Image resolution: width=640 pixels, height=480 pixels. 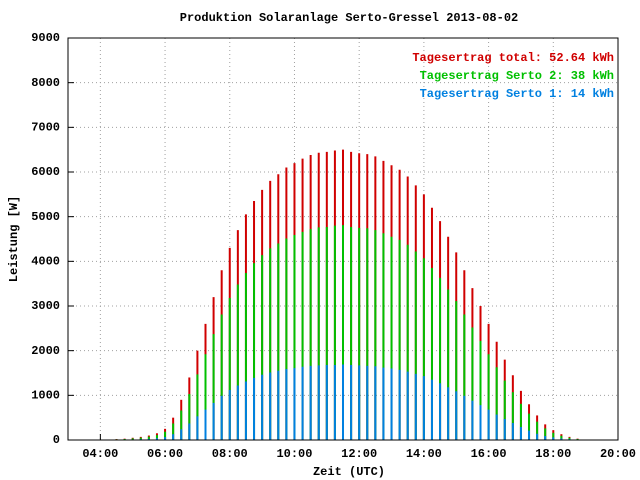 I want to click on x-tick-label: 08:00, so click(x=230, y=454).